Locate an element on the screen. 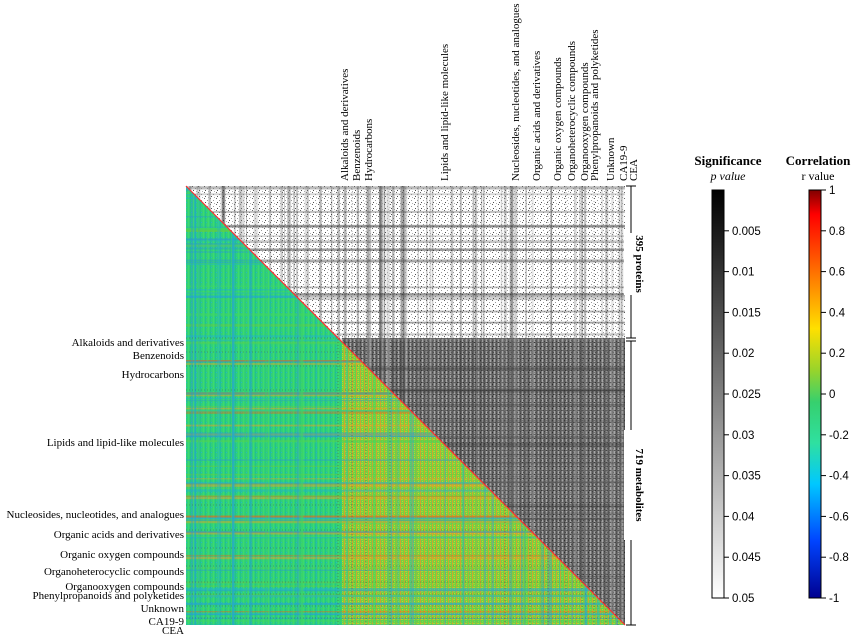 The width and height of the screenshot is (858, 640). column-label-unknown: Unknown is located at coordinates (611, 159).